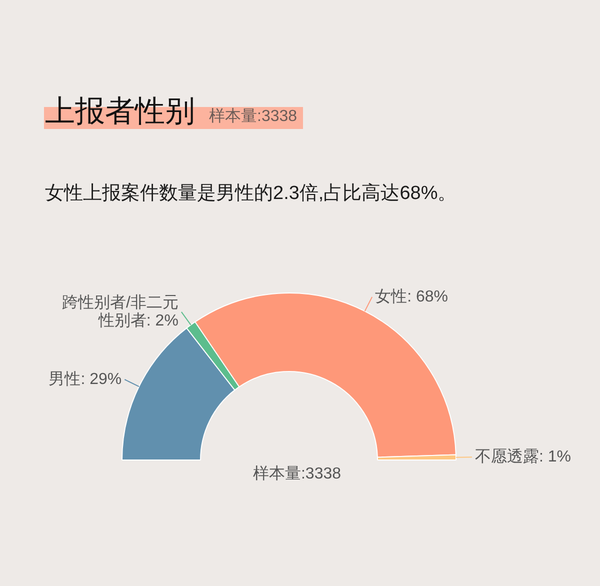  Describe the element at coordinates (120, 311) in the screenshot. I see `slice-label: 跨性别者/非二元性别者: 2%` at that location.